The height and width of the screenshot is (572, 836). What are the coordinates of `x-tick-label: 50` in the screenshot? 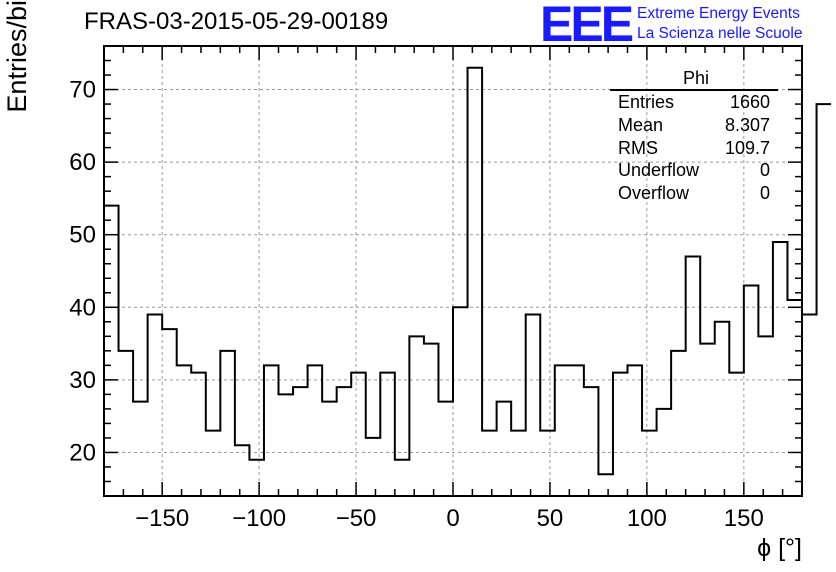 It's located at (550, 518).